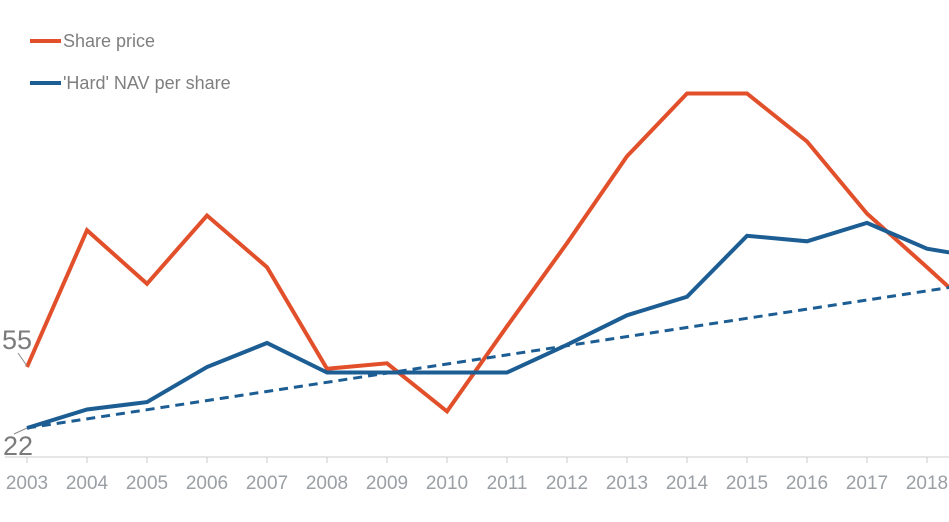 The image size is (949, 522). What do you see at coordinates (327, 483) in the screenshot?
I see `x-axis-label: 2008` at bounding box center [327, 483].